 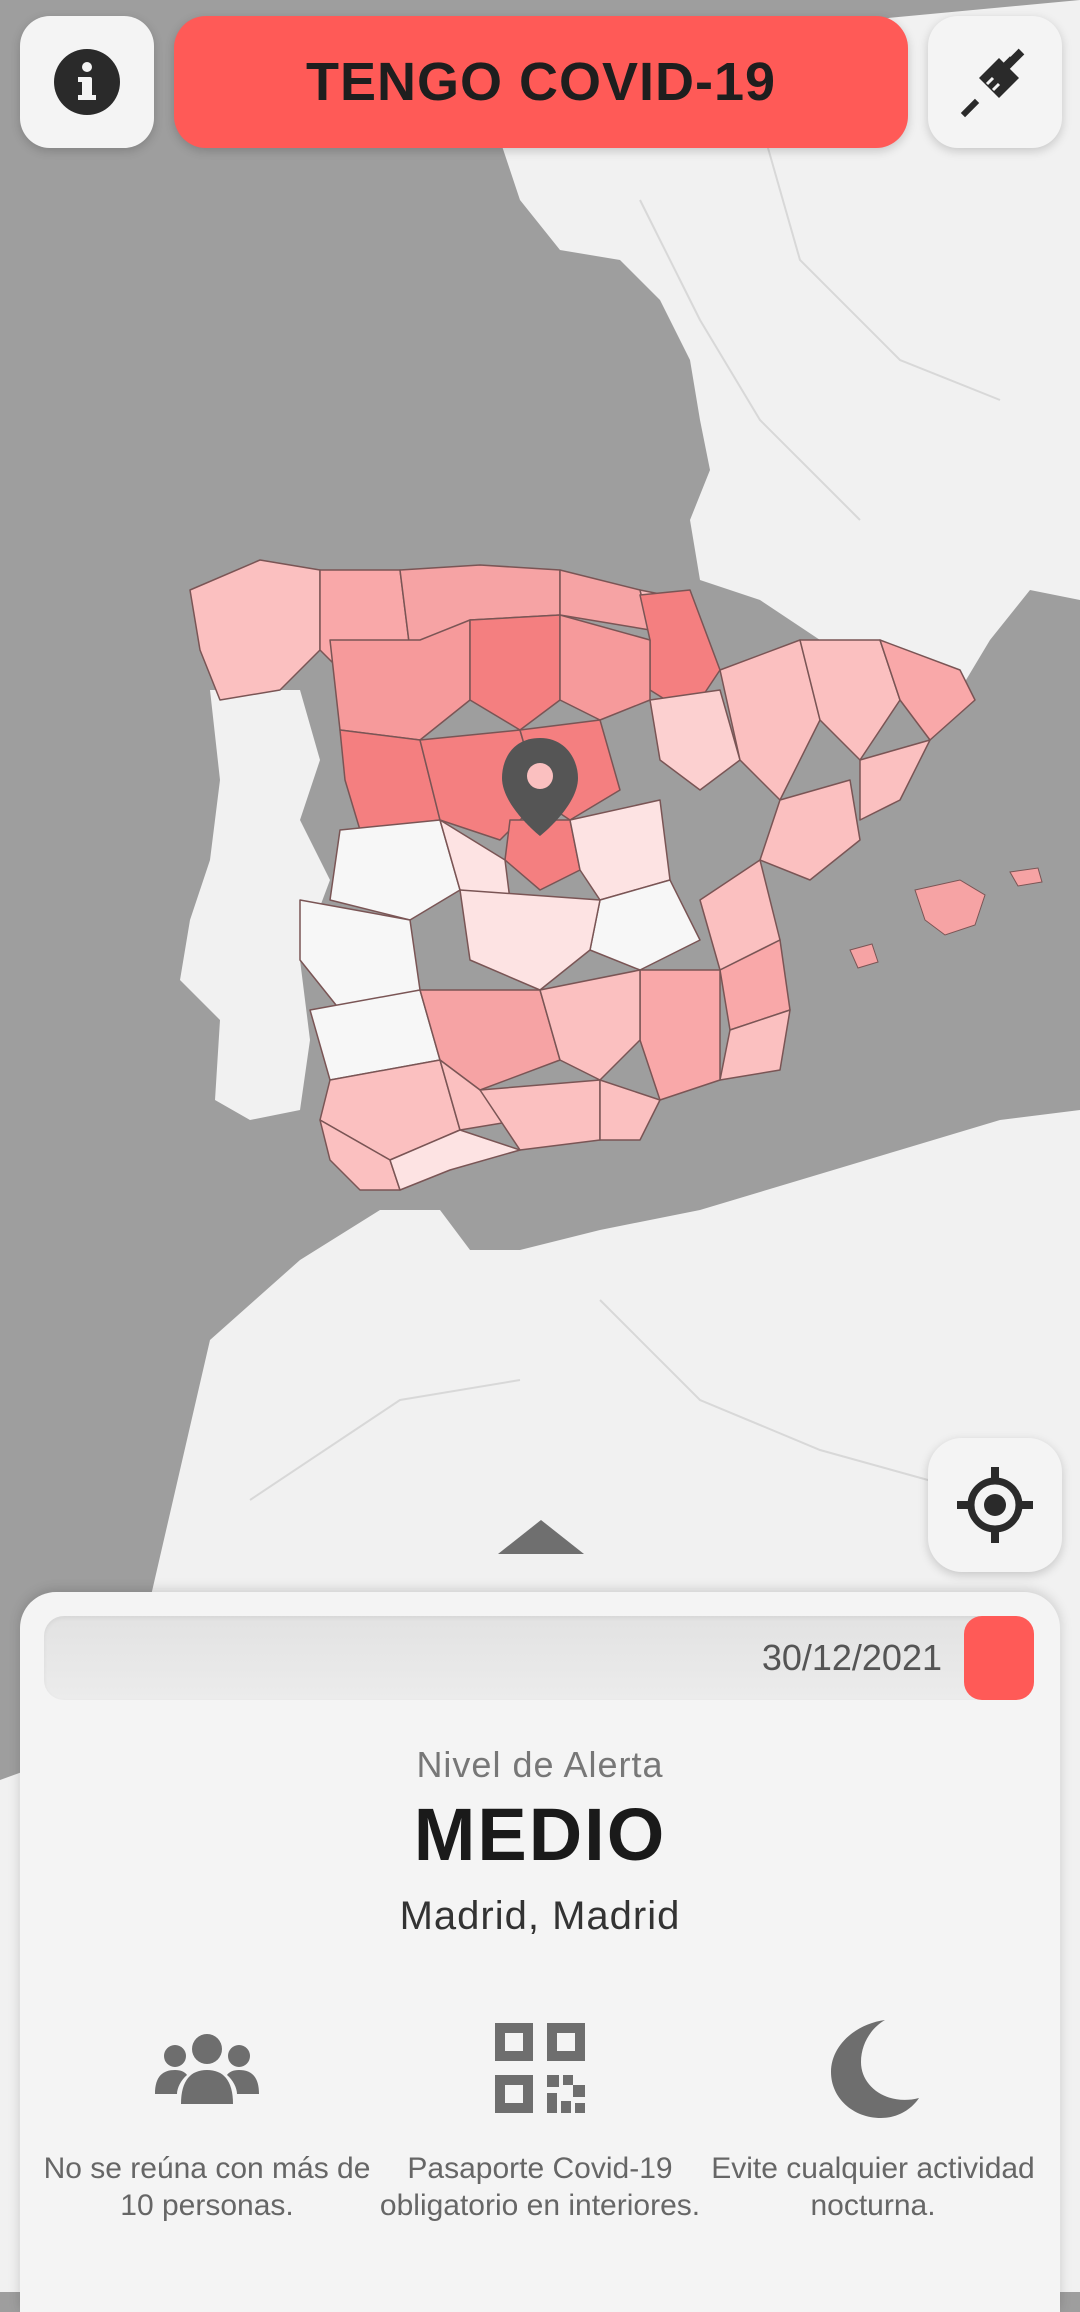 I want to click on land-ibiza, so click(x=864, y=956).